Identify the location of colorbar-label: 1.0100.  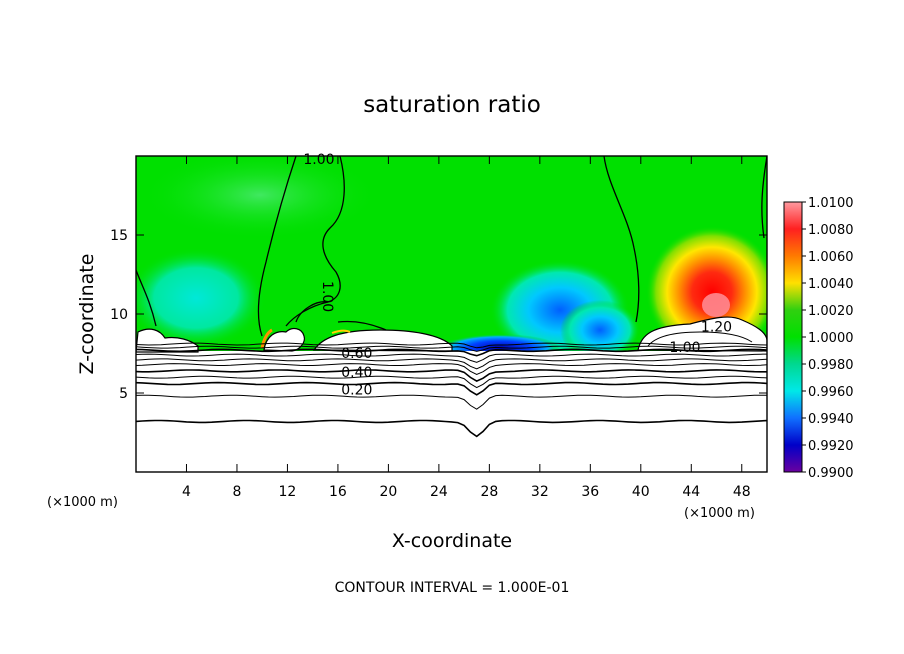
(831, 203).